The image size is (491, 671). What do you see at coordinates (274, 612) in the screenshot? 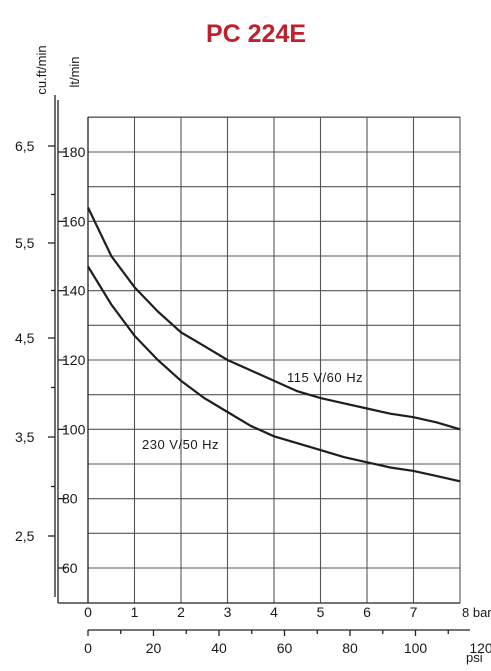
I see `x-tick-bar-label: 4` at bounding box center [274, 612].